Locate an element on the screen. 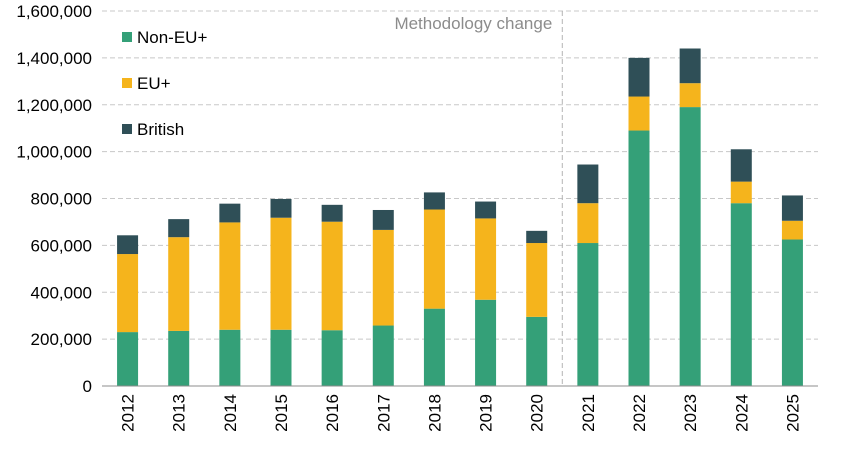  legend-label: Non-EU+ is located at coordinates (172, 37).